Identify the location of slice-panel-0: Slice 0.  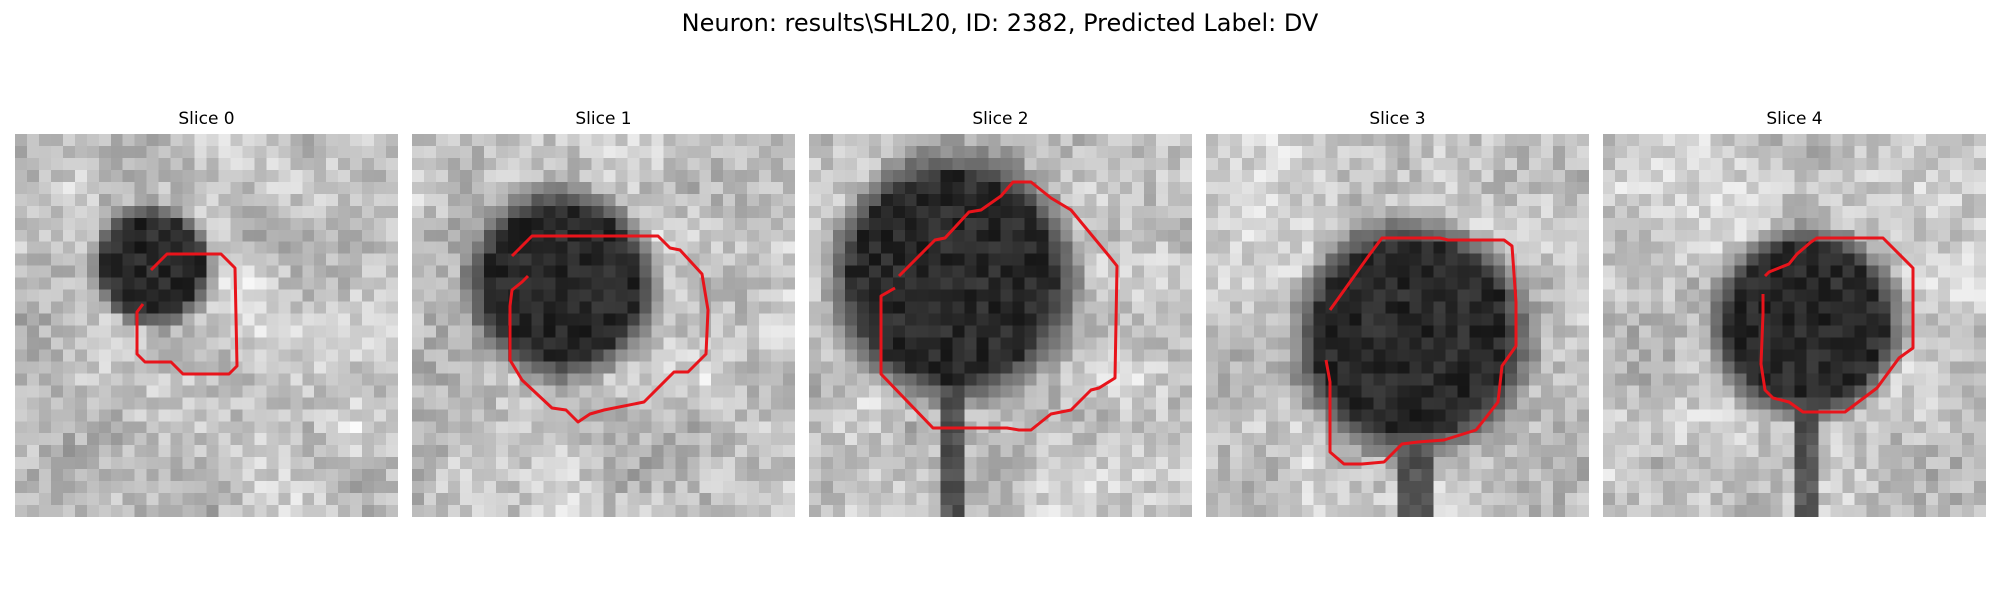
(206, 312).